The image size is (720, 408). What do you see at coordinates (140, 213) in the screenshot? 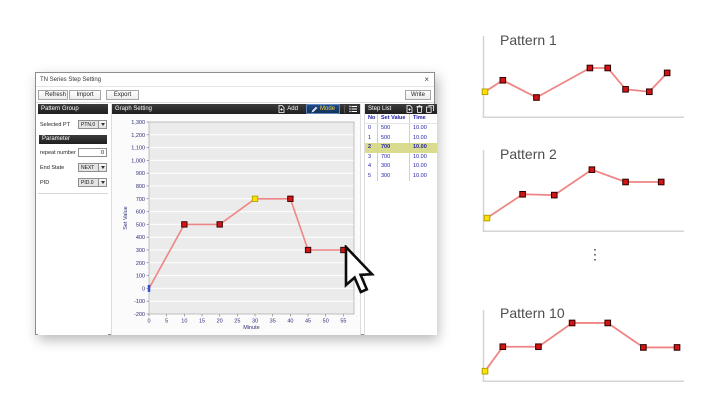
I see `svg-text: 600` at bounding box center [140, 213].